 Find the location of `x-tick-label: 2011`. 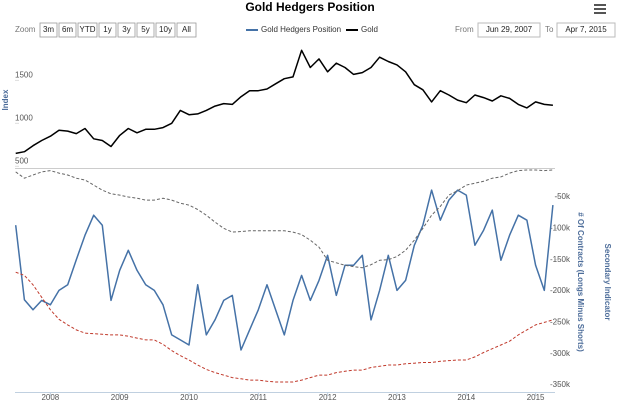

x-tick-label: 2011 is located at coordinates (259, 397).